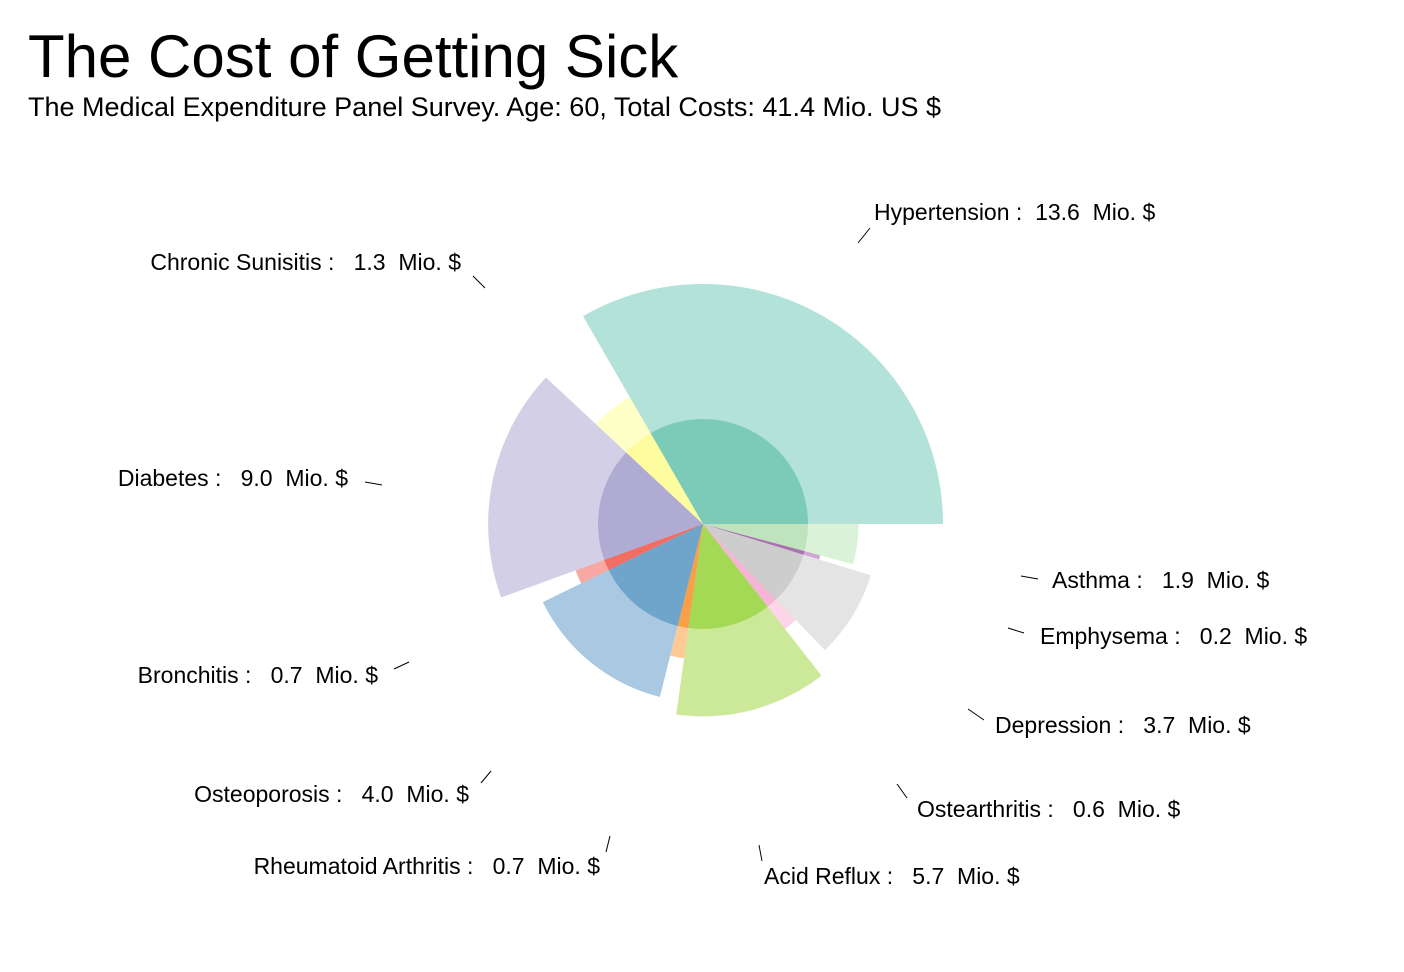 The width and height of the screenshot is (1404, 972). I want to click on inner-wedge-acid-reflux, so click(728, 577).